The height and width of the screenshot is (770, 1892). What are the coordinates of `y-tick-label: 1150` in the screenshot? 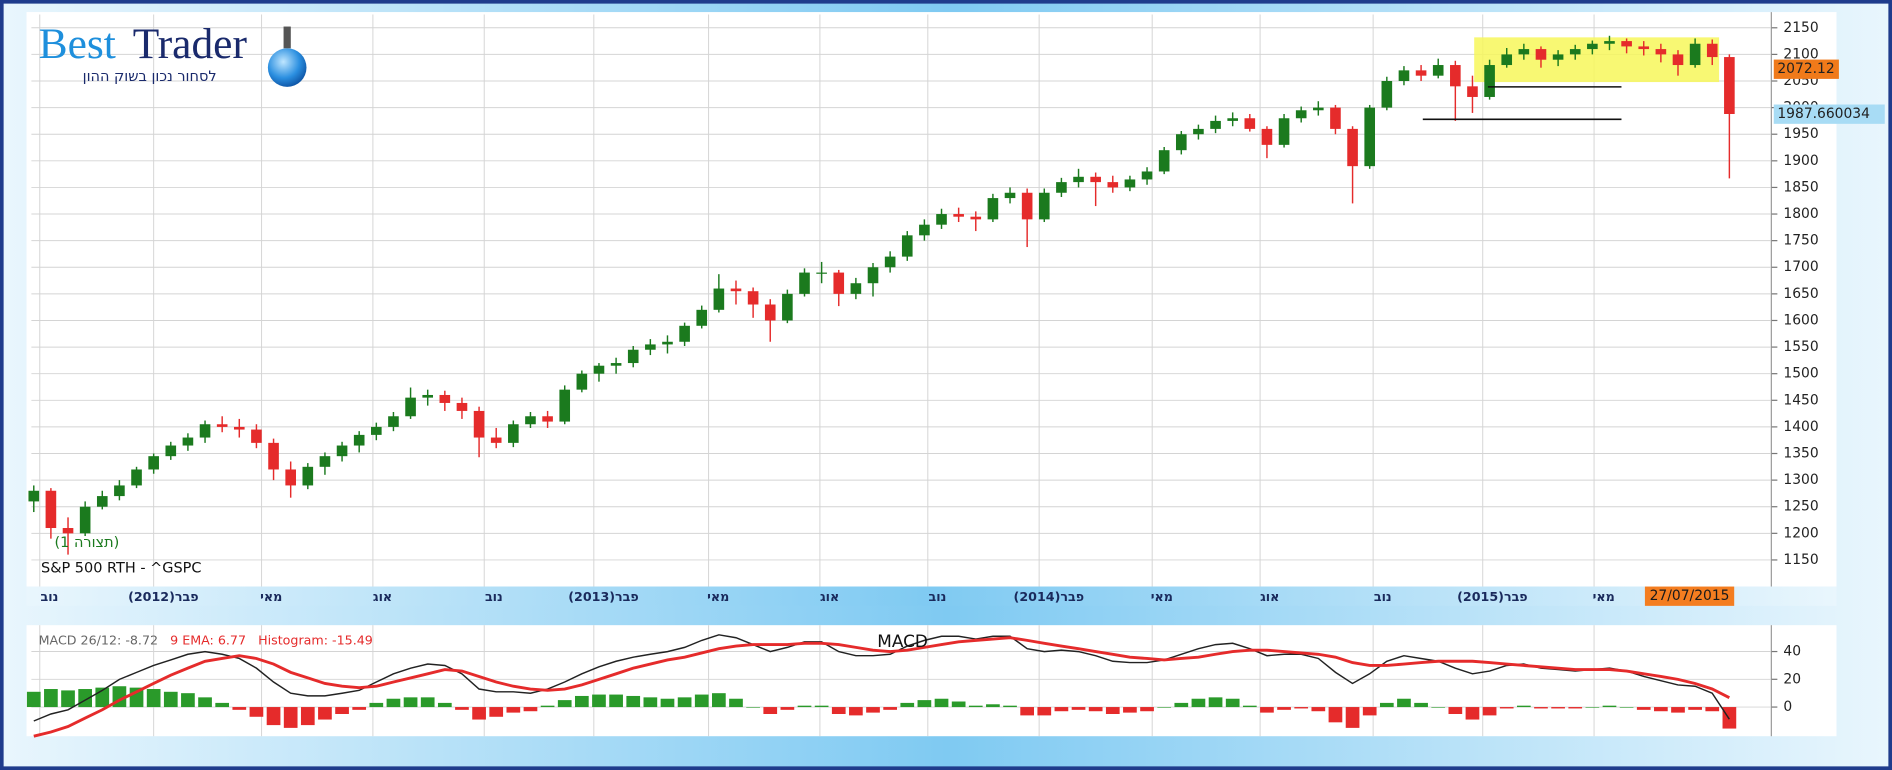 It's located at (1800, 560).